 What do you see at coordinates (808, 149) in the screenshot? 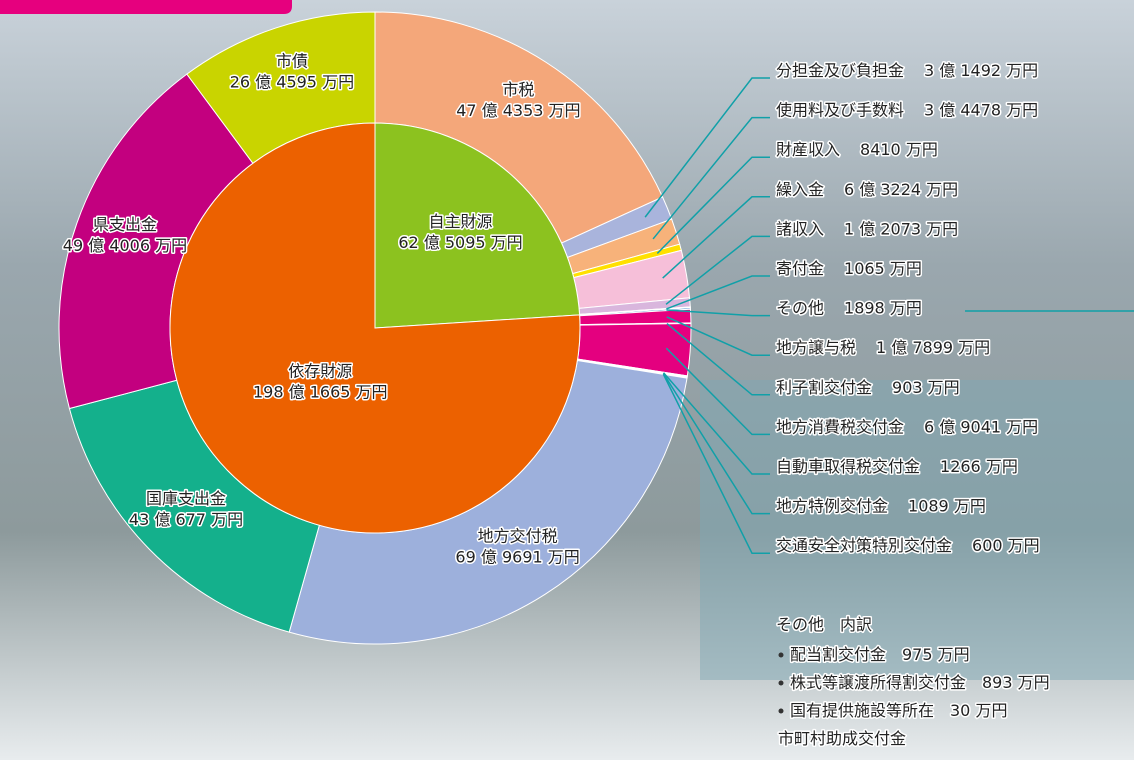
I see `legend-name: 財産収入` at bounding box center [808, 149].